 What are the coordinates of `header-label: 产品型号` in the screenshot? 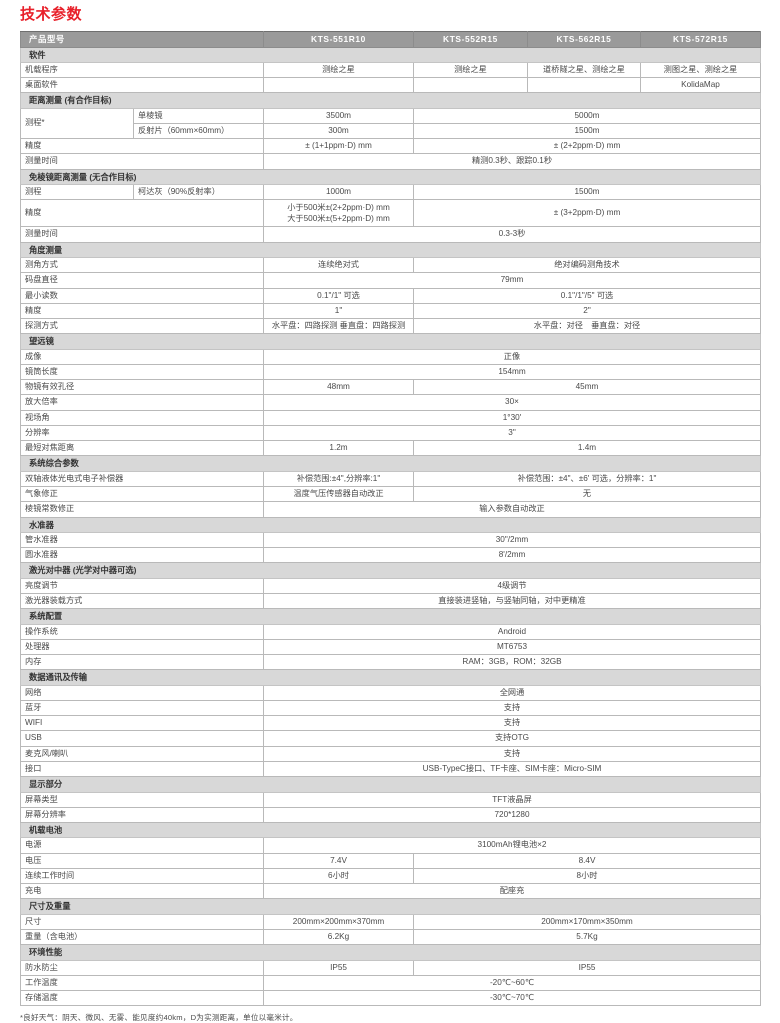 It's located at (142, 39).